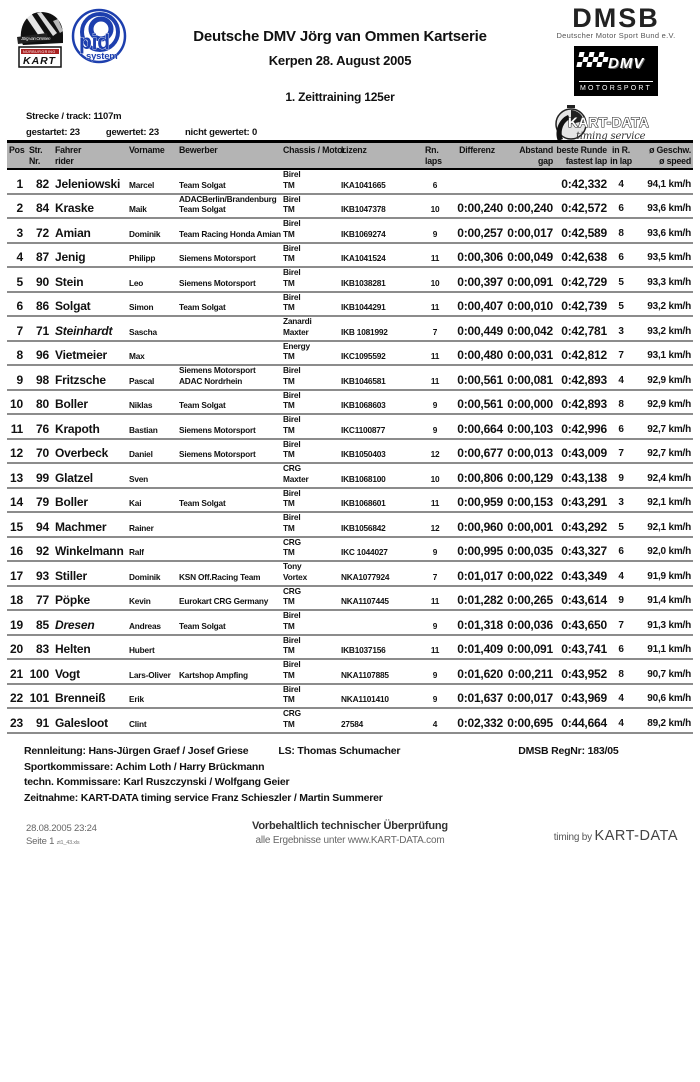 The image size is (700, 1082). What do you see at coordinates (16, 551) in the screenshot?
I see `position: 16` at bounding box center [16, 551].